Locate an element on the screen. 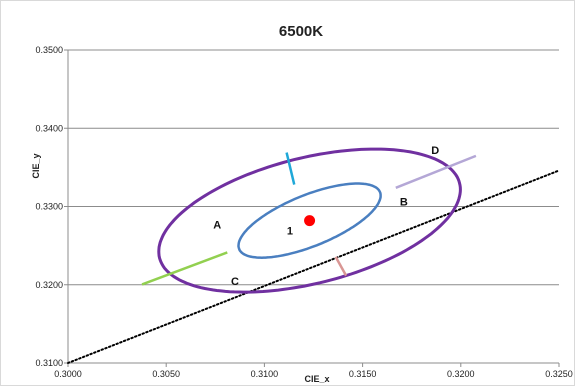  zone-label-a: A is located at coordinates (217, 225).